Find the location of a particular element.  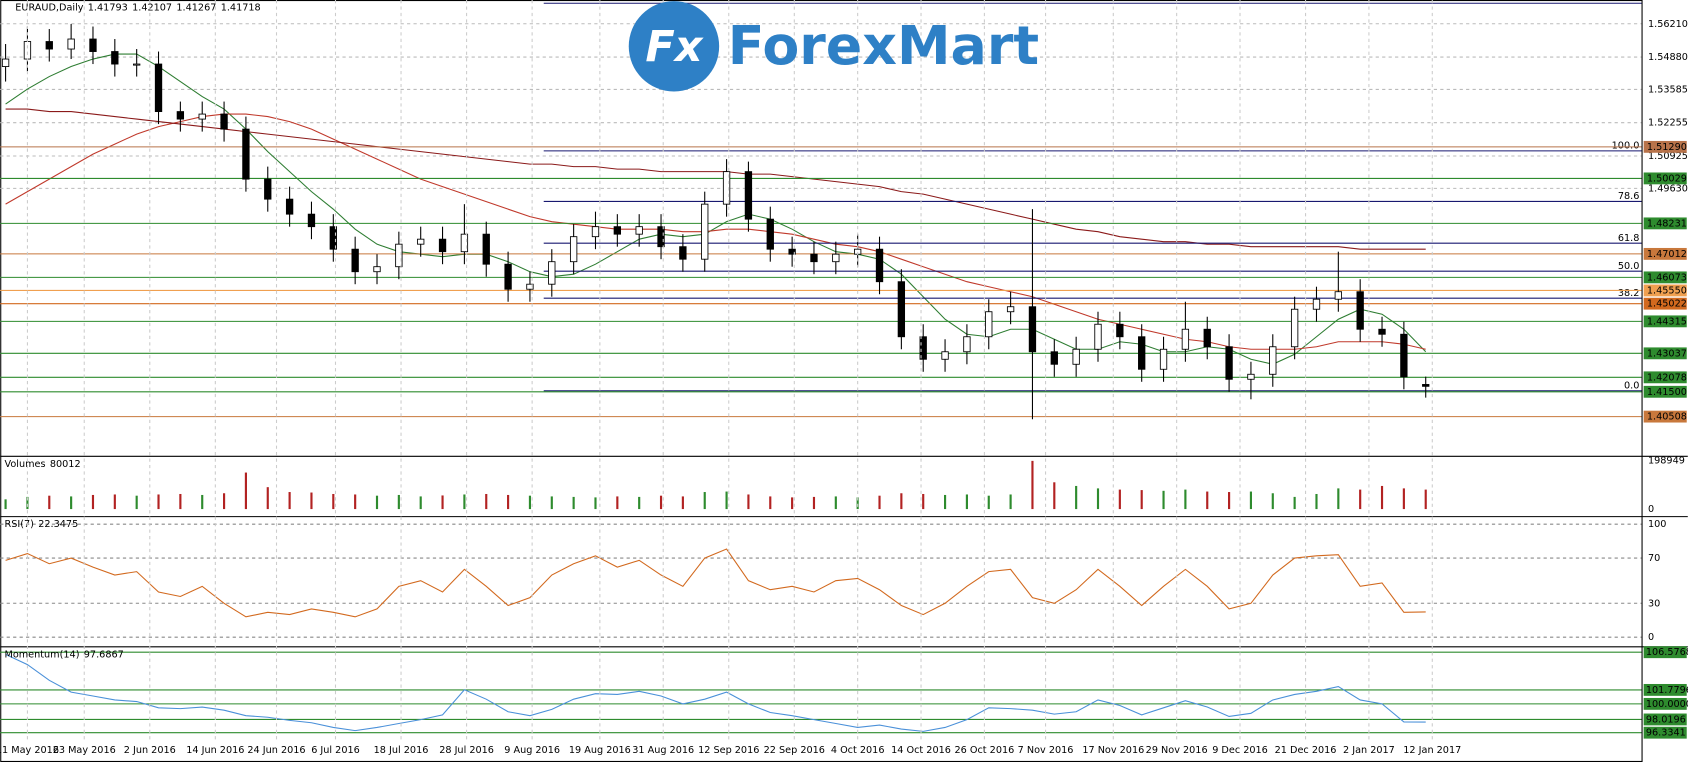

logo: Fx ForexMart is located at coordinates (833, 46).